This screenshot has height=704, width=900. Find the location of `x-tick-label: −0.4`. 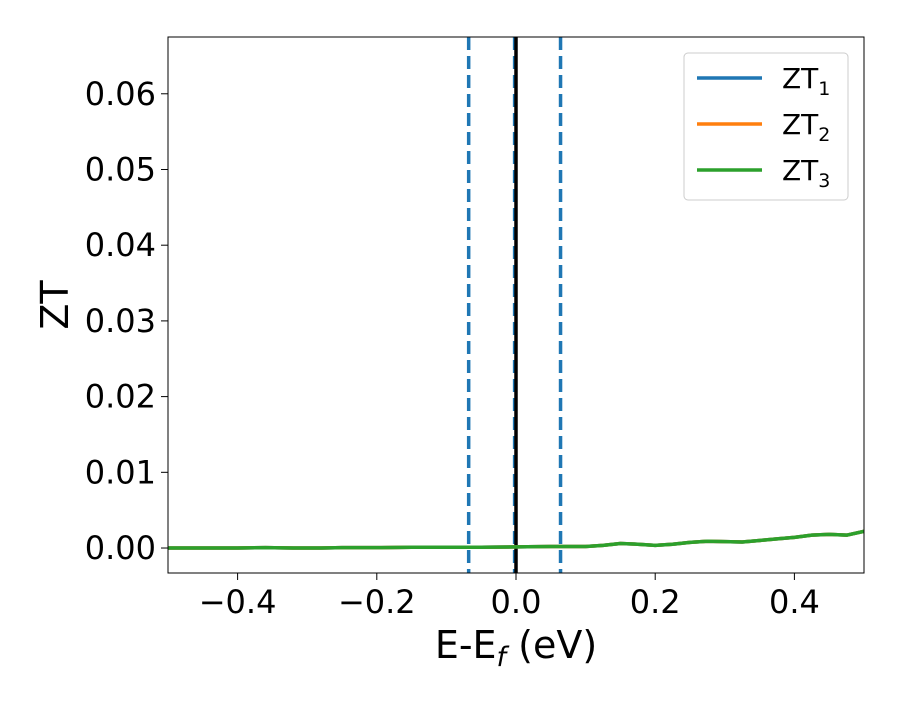

x-tick-label: −0.4 is located at coordinates (238, 602).